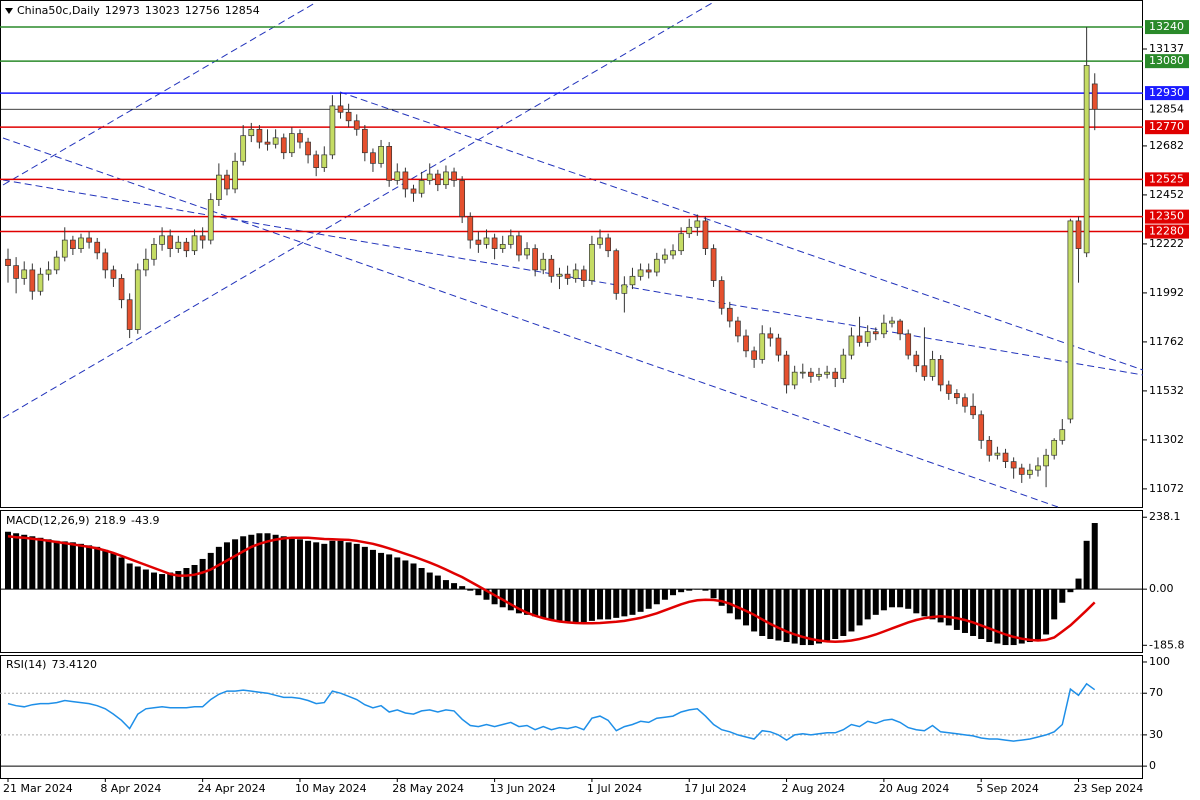 This screenshot has height=800, width=1200. What do you see at coordinates (428, 788) in the screenshot?
I see `x-tick-label: 28 May 2024` at bounding box center [428, 788].